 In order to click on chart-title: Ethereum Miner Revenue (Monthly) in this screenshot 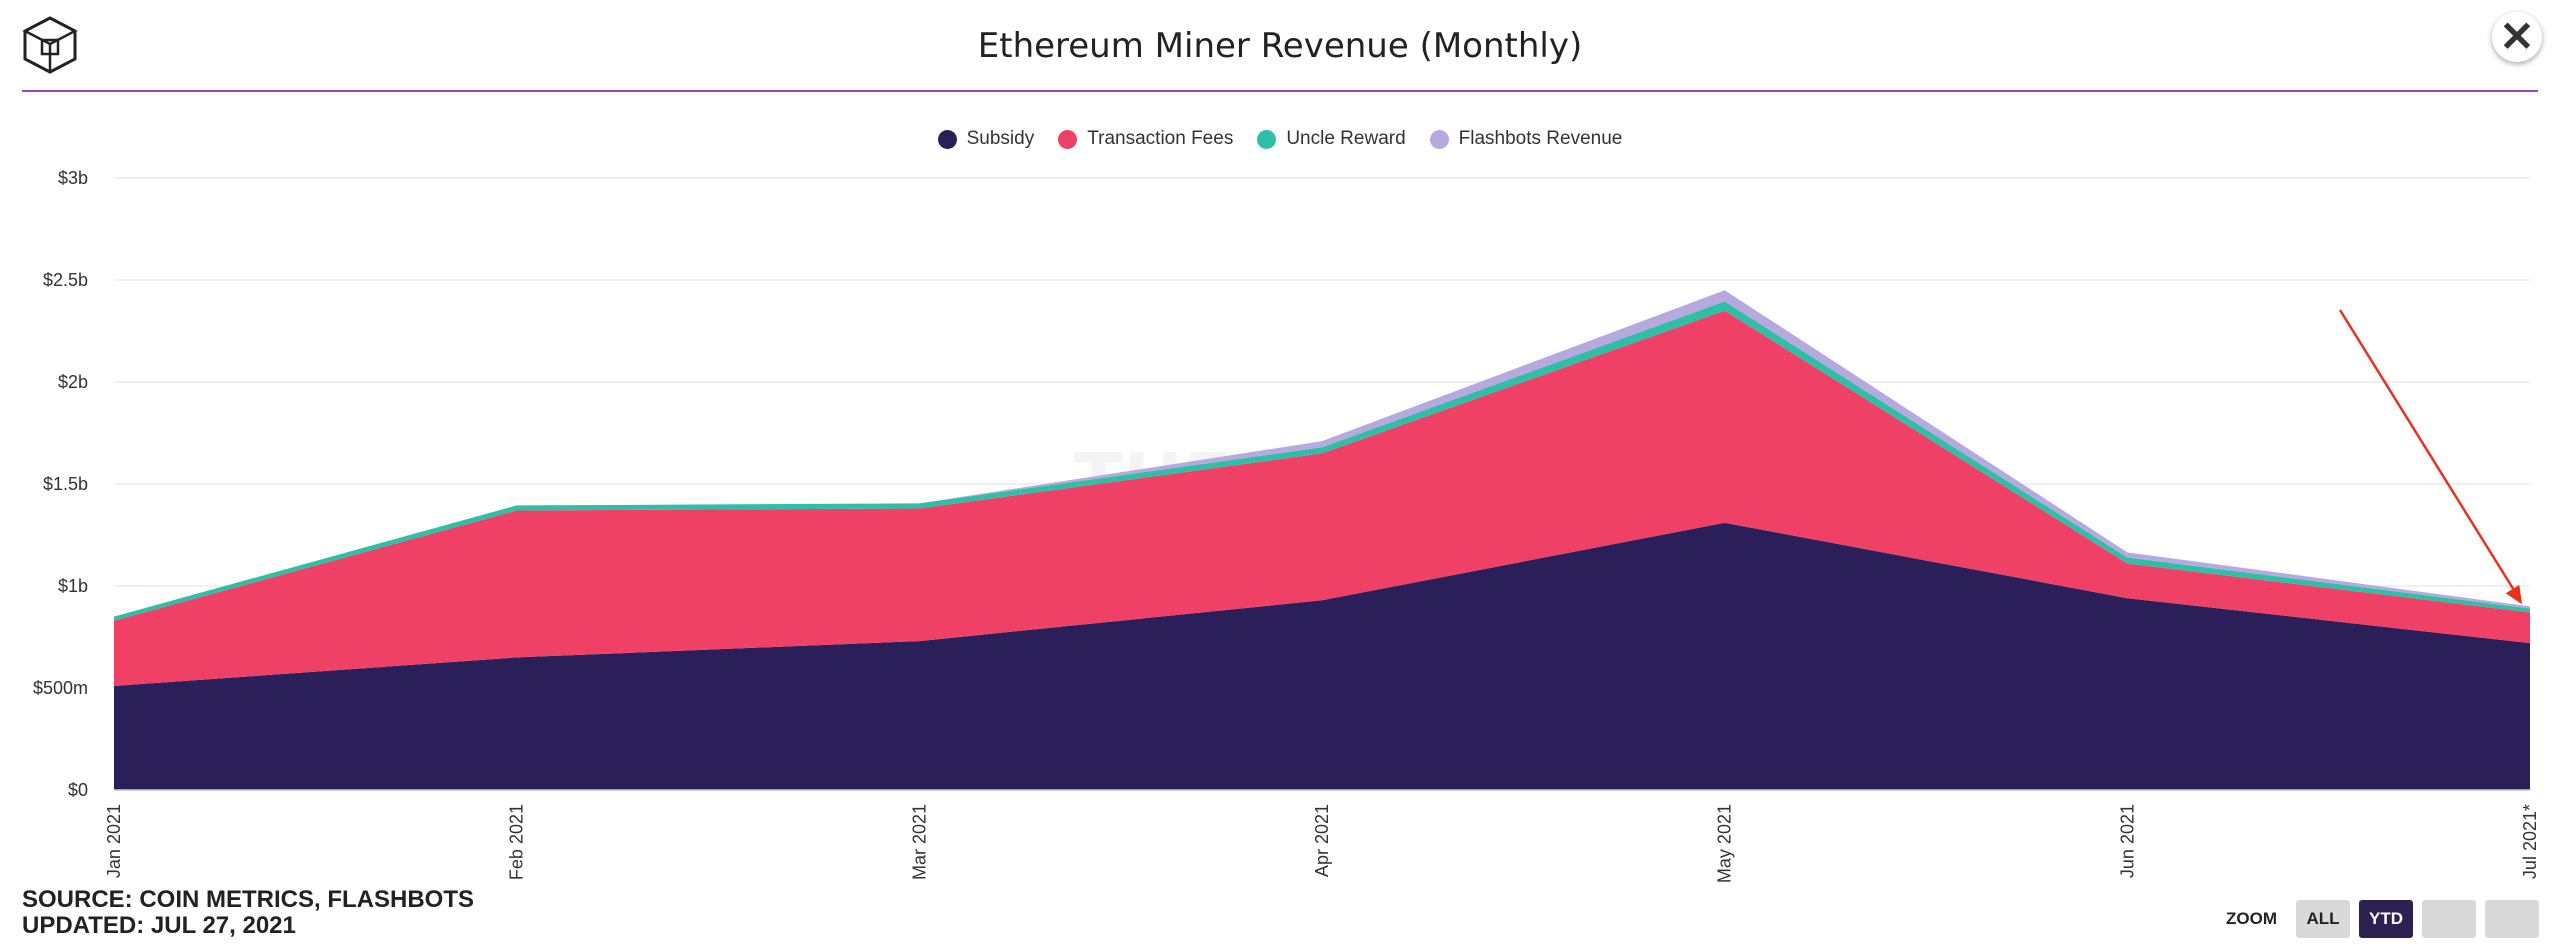, I will do `click(1280, 46)`.